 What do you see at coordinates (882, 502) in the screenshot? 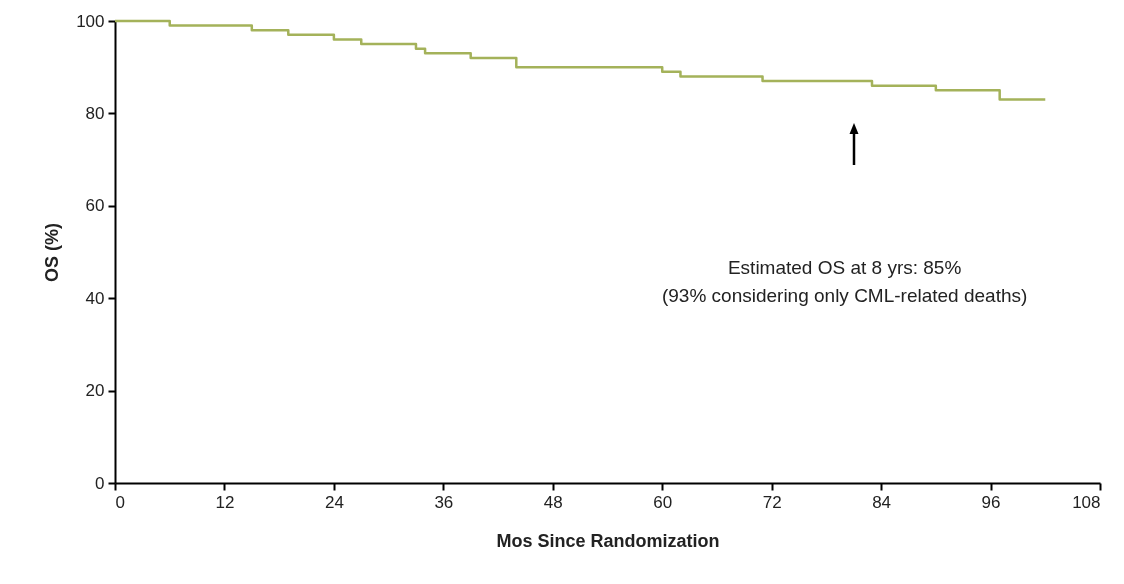
I see `x-tick-label: 84` at bounding box center [882, 502].